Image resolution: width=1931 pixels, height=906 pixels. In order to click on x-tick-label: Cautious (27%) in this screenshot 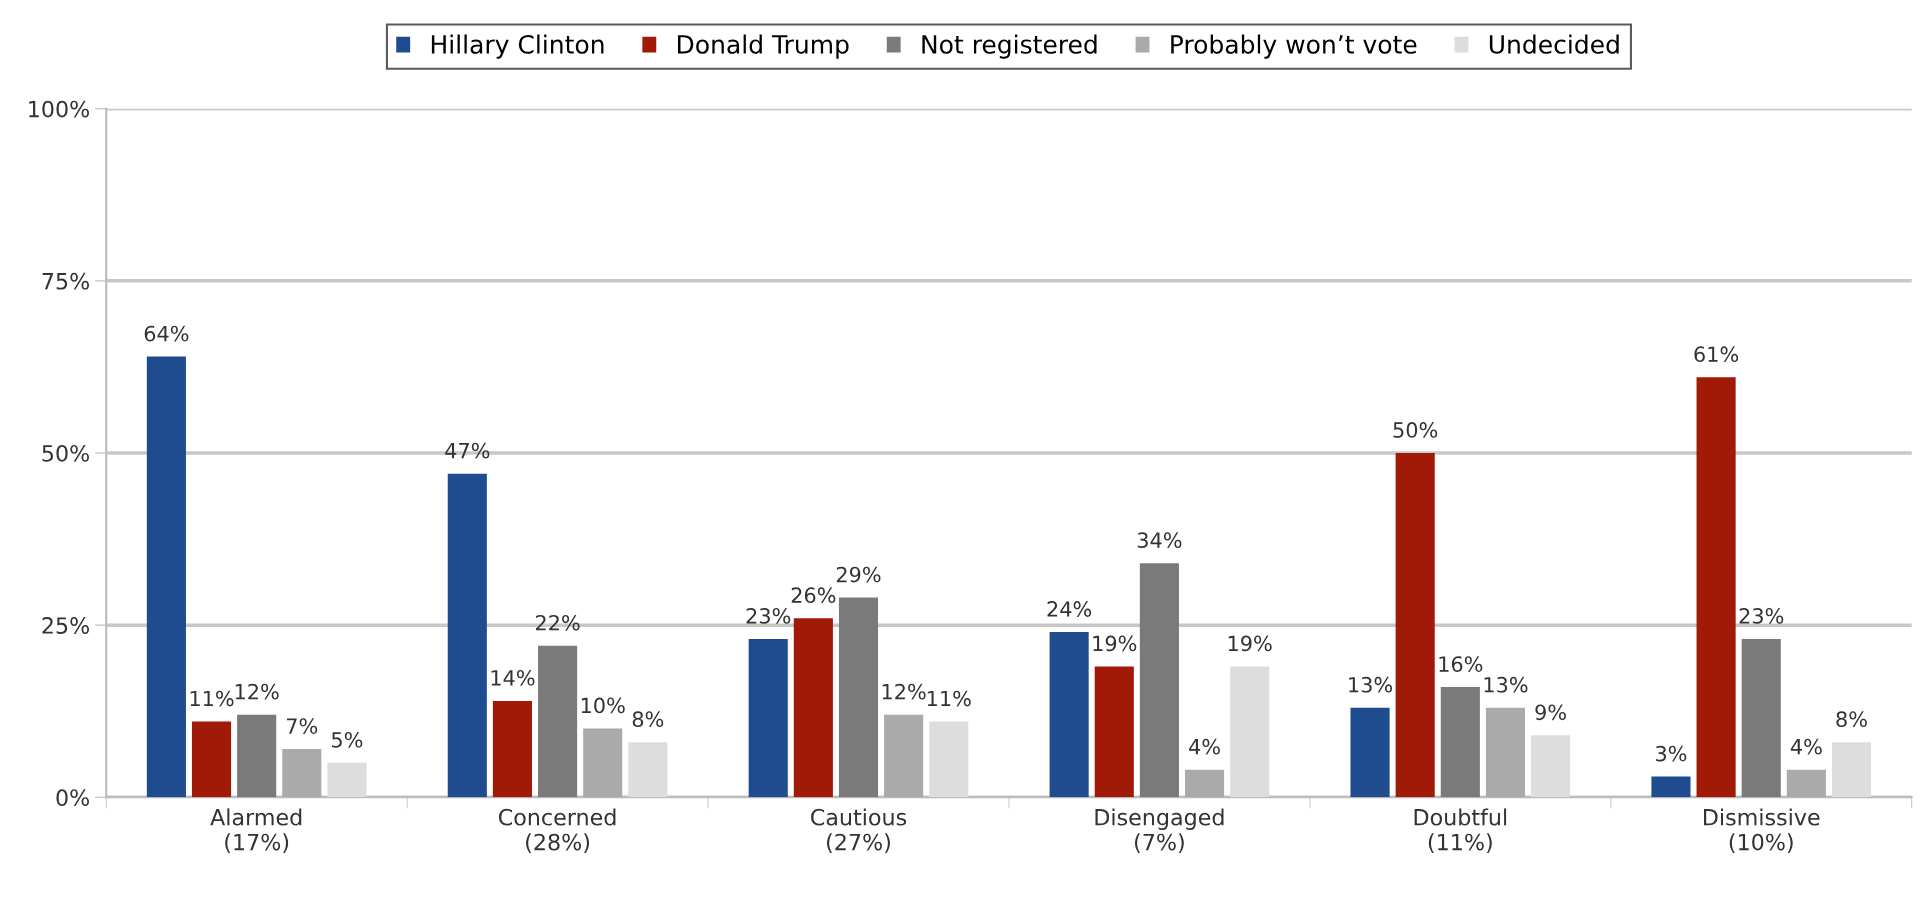, I will do `click(859, 831)`.